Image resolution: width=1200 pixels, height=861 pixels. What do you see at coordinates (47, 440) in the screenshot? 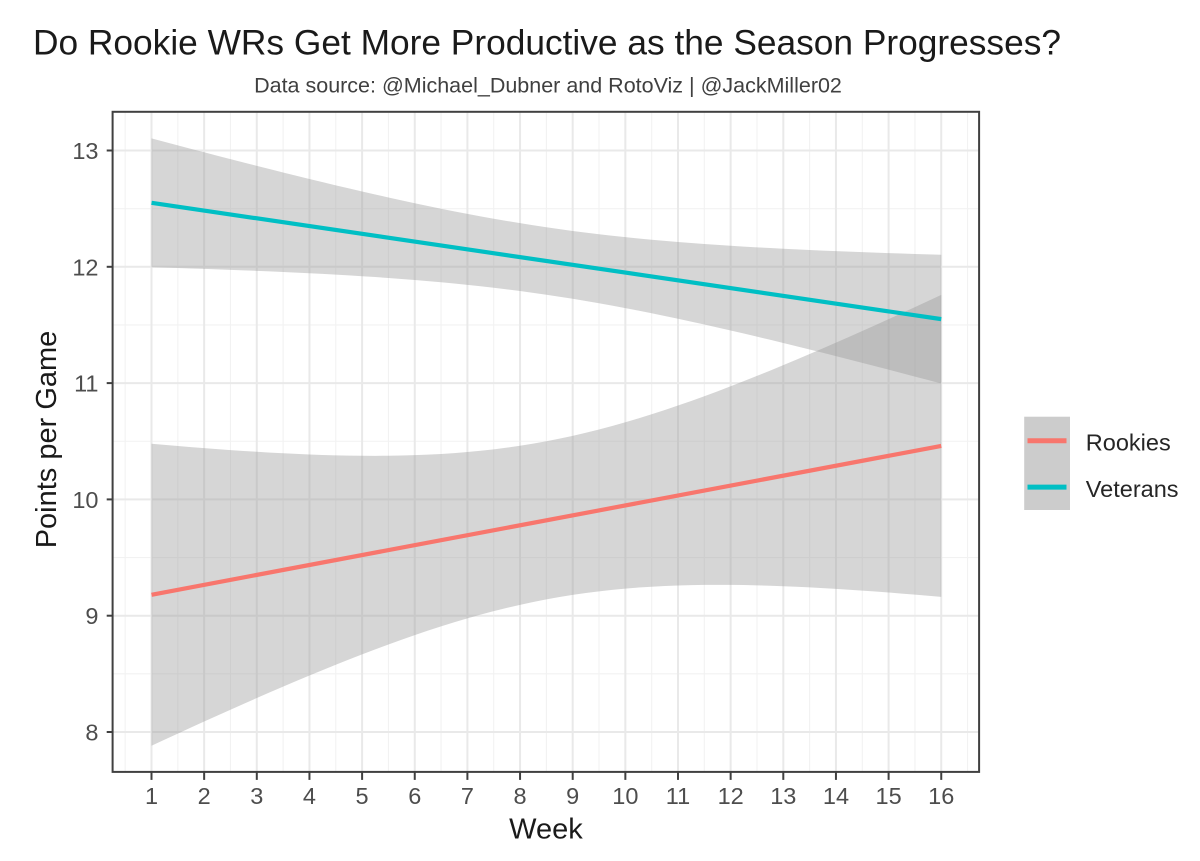
I see `svg-text: Points per Game` at bounding box center [47, 440].